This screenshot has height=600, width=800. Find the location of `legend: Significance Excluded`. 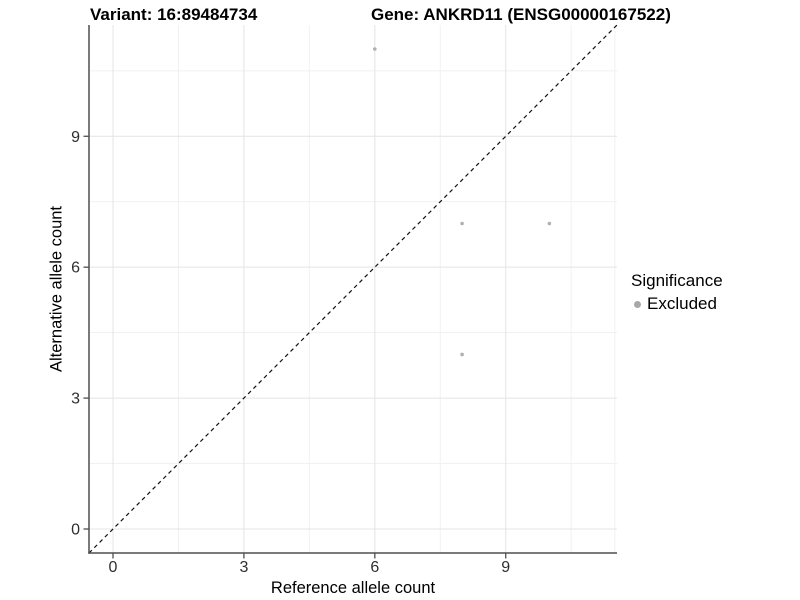

legend: Significance Excluded is located at coordinates (677, 292).